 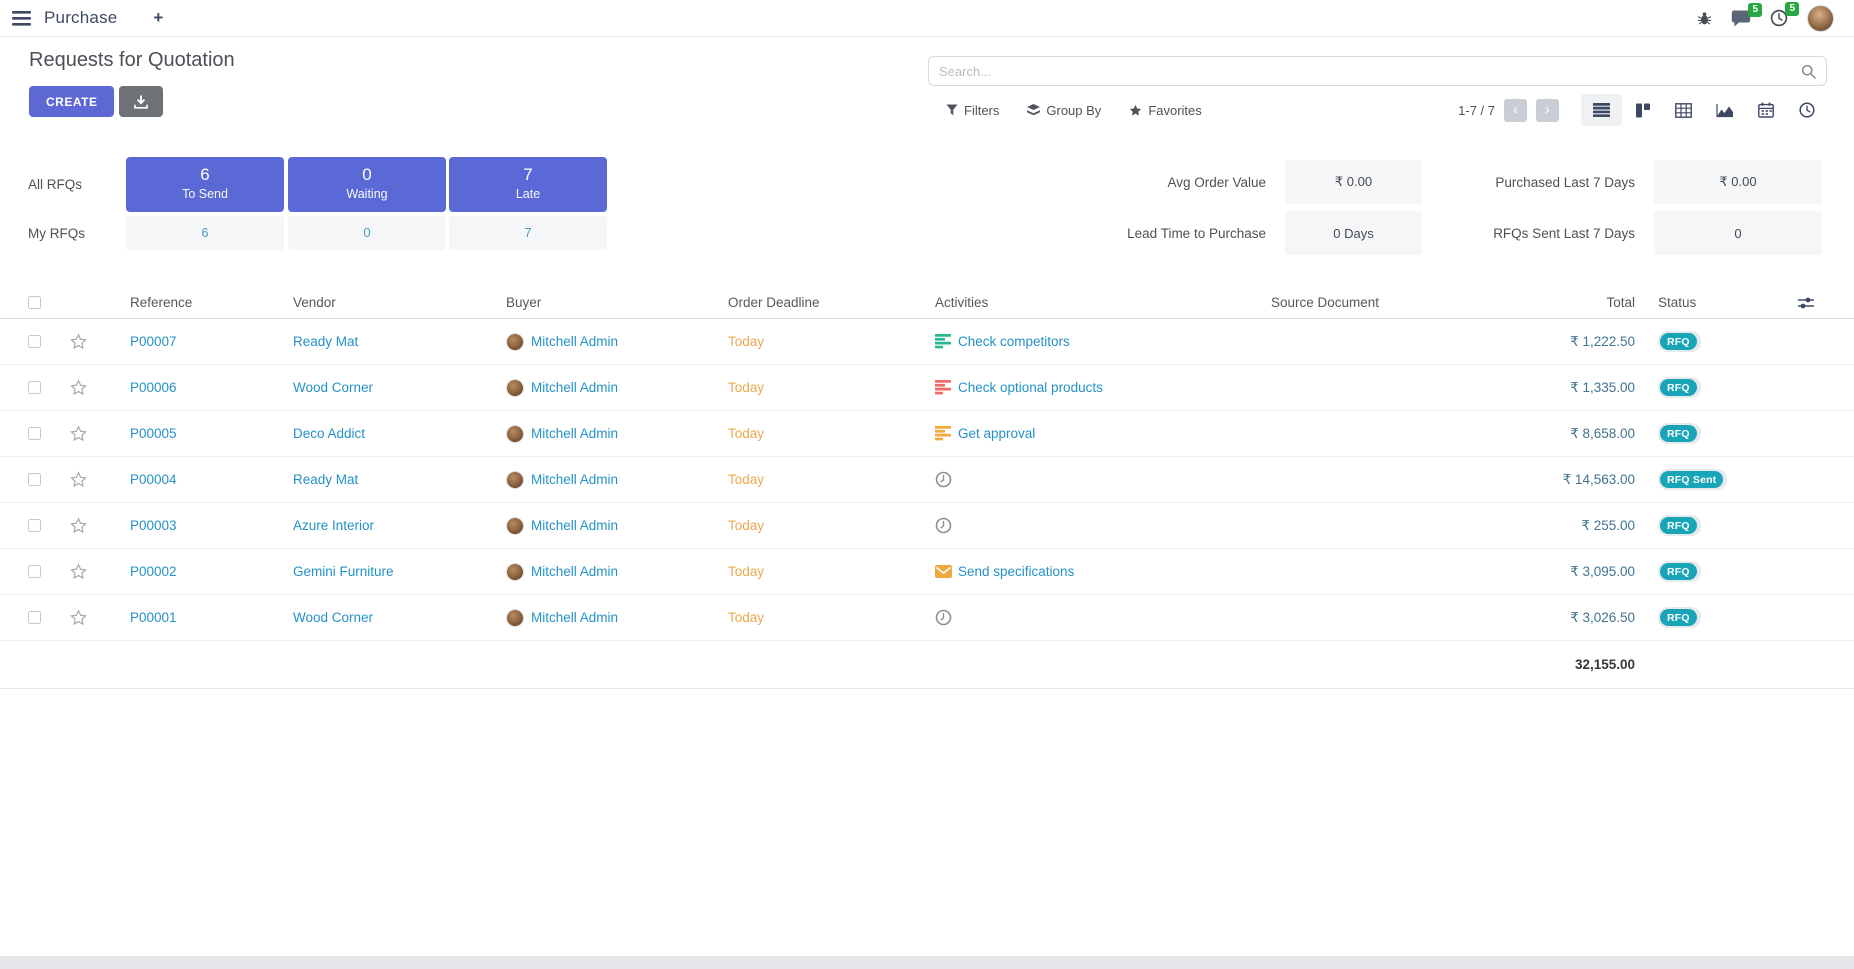 What do you see at coordinates (1746, 14) in the screenshot?
I see `messages-icon: 5` at bounding box center [1746, 14].